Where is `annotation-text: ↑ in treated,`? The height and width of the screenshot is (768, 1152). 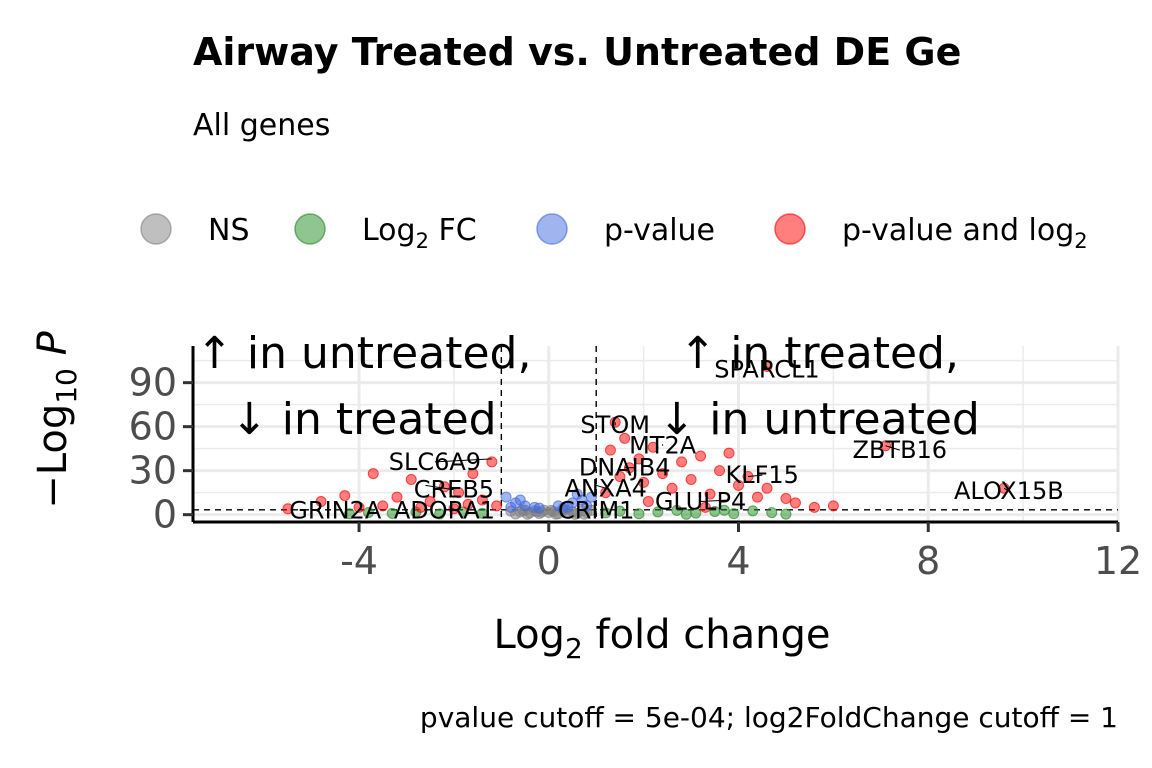
annotation-text: ↑ in treated, is located at coordinates (819, 353).